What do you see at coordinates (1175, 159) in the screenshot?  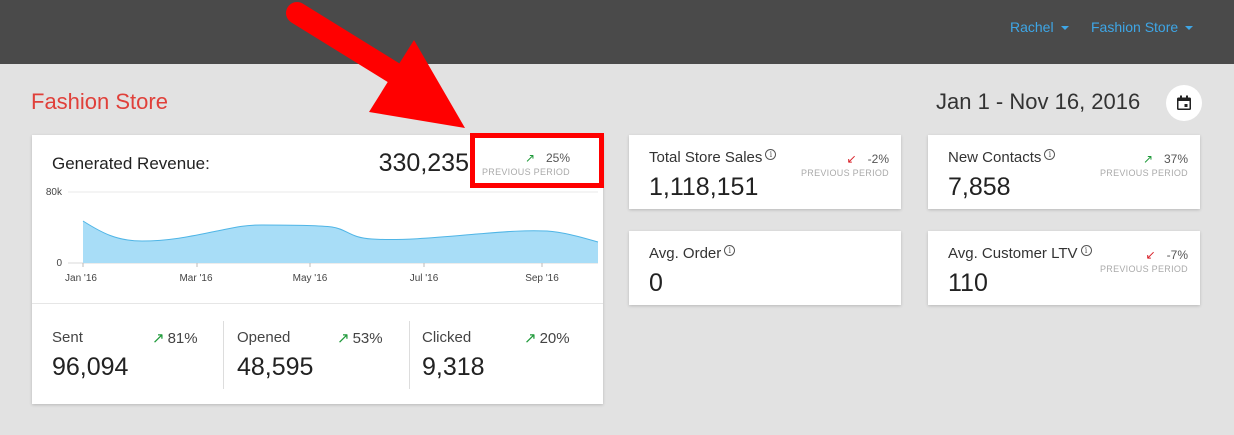 I see `kpi-change-value: 37%` at bounding box center [1175, 159].